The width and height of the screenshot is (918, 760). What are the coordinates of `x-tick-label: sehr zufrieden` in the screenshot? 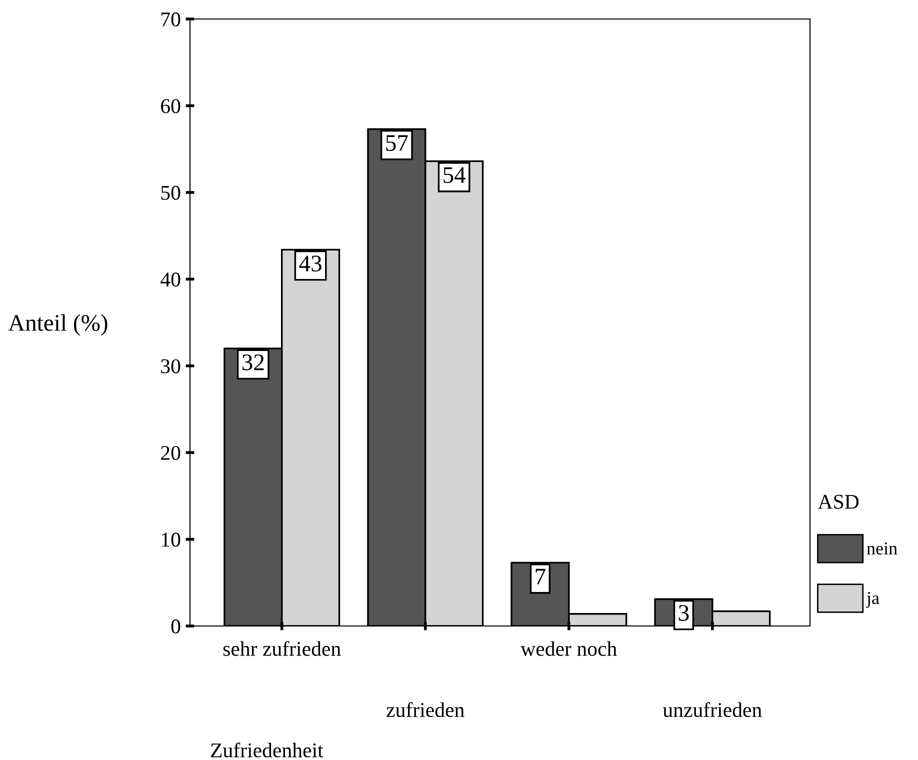 It's located at (282, 648).